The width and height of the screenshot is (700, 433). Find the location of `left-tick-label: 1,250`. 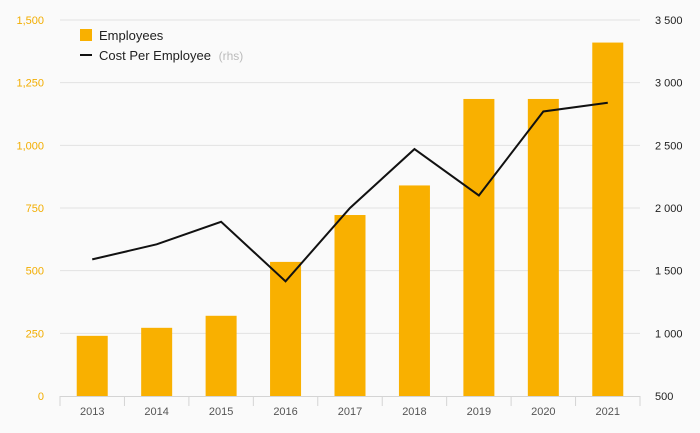

left-tick-label: 1,250 is located at coordinates (30, 84).